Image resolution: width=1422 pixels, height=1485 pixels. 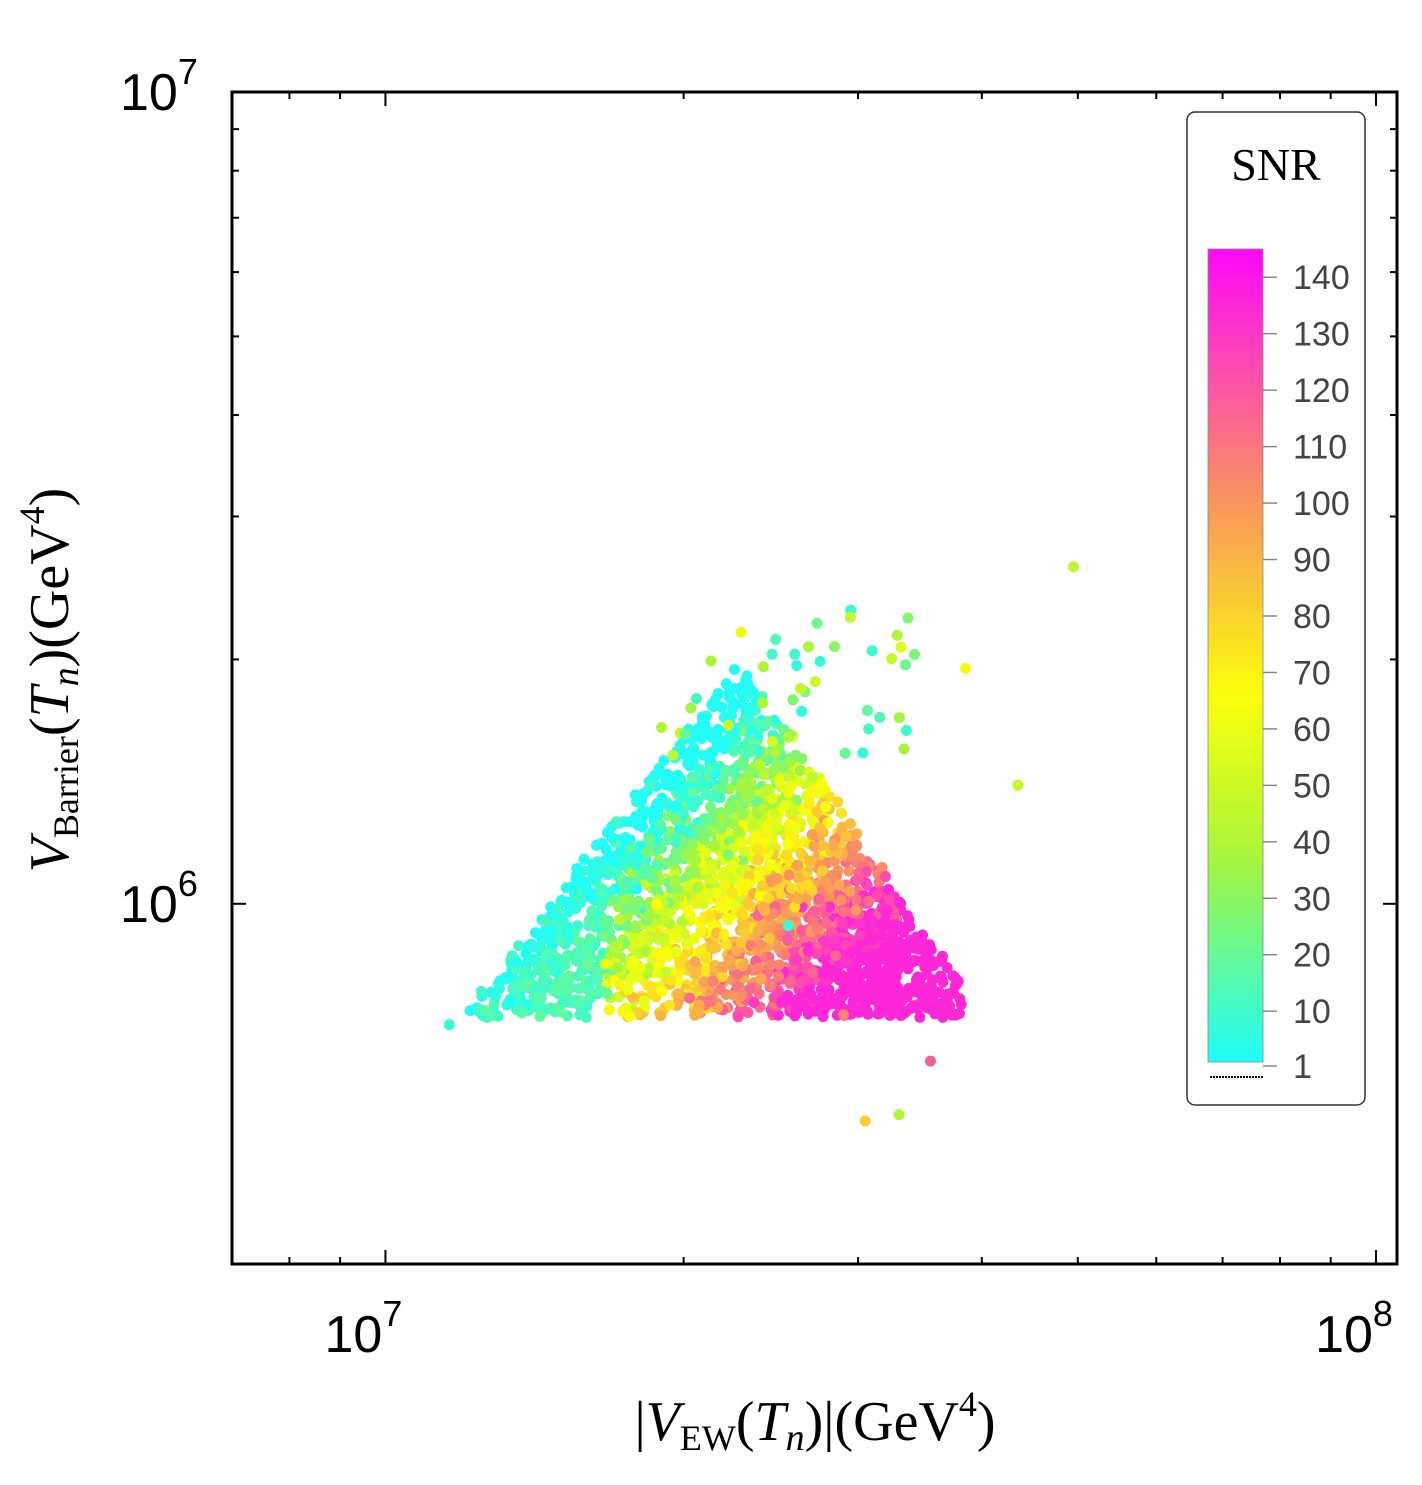 What do you see at coordinates (1276, 164) in the screenshot?
I see `colorbar-title: SNR` at bounding box center [1276, 164].